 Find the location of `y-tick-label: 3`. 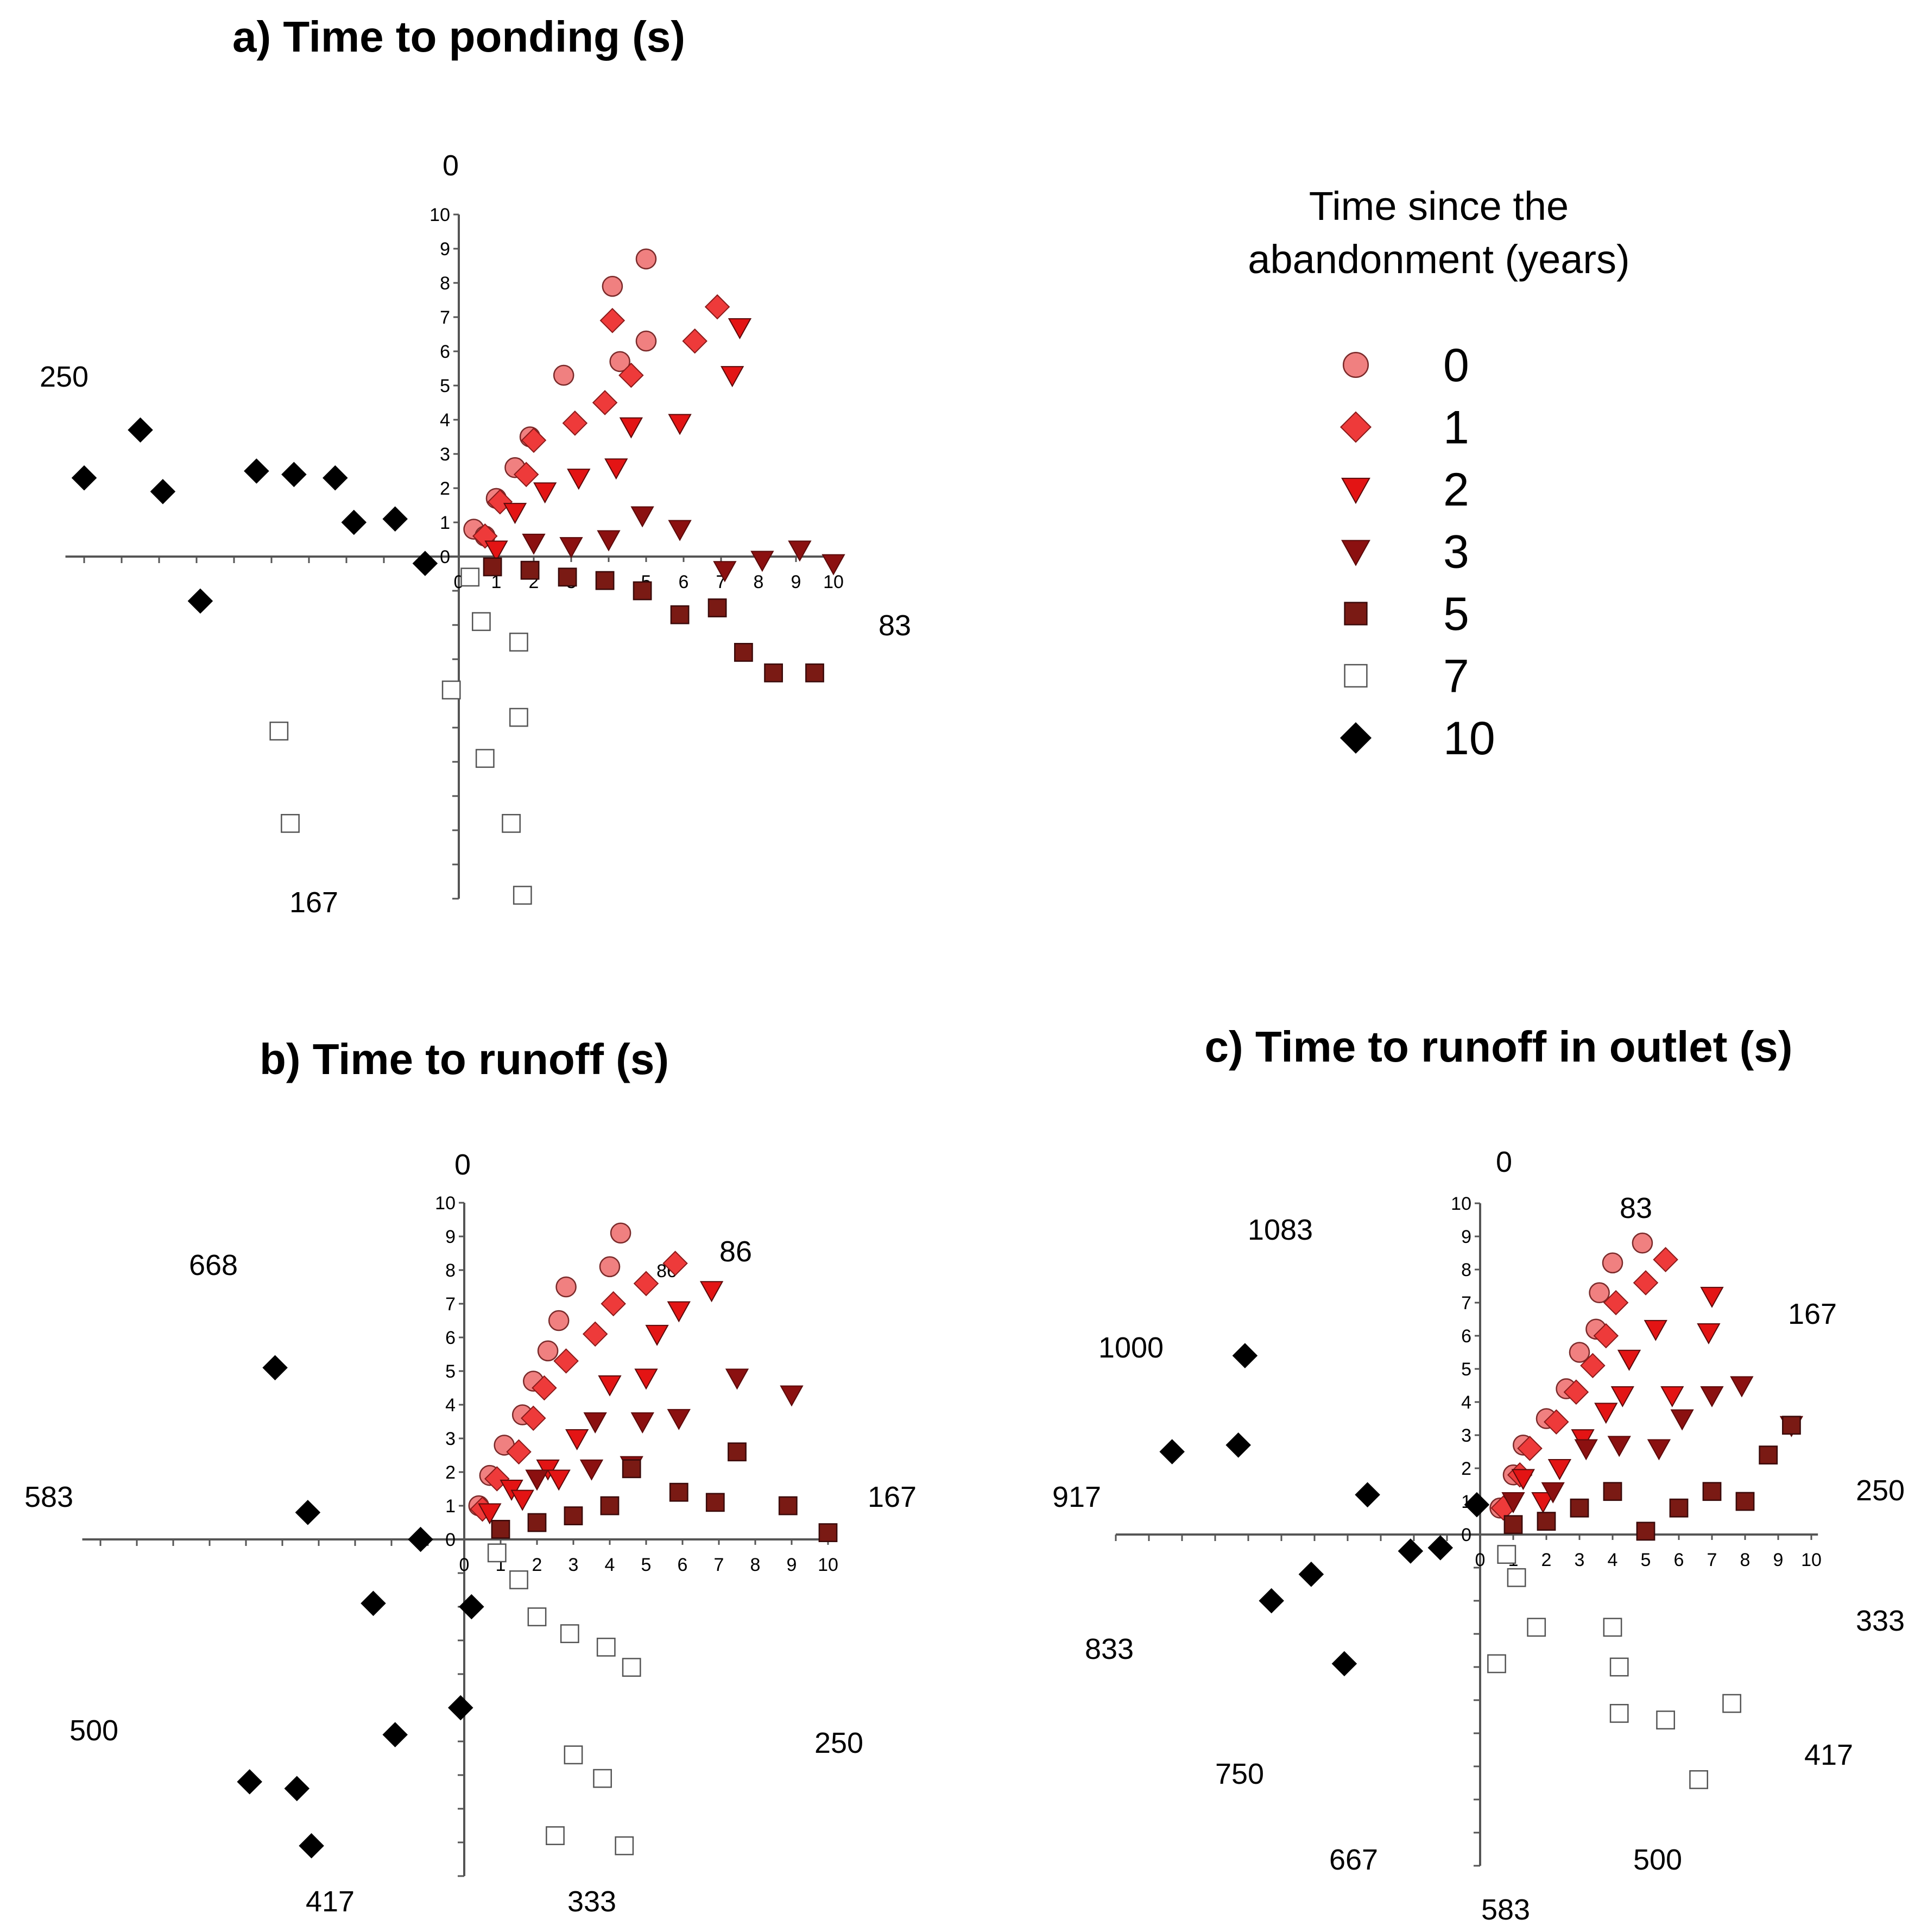

y-tick-label: 3 is located at coordinates (445, 455).